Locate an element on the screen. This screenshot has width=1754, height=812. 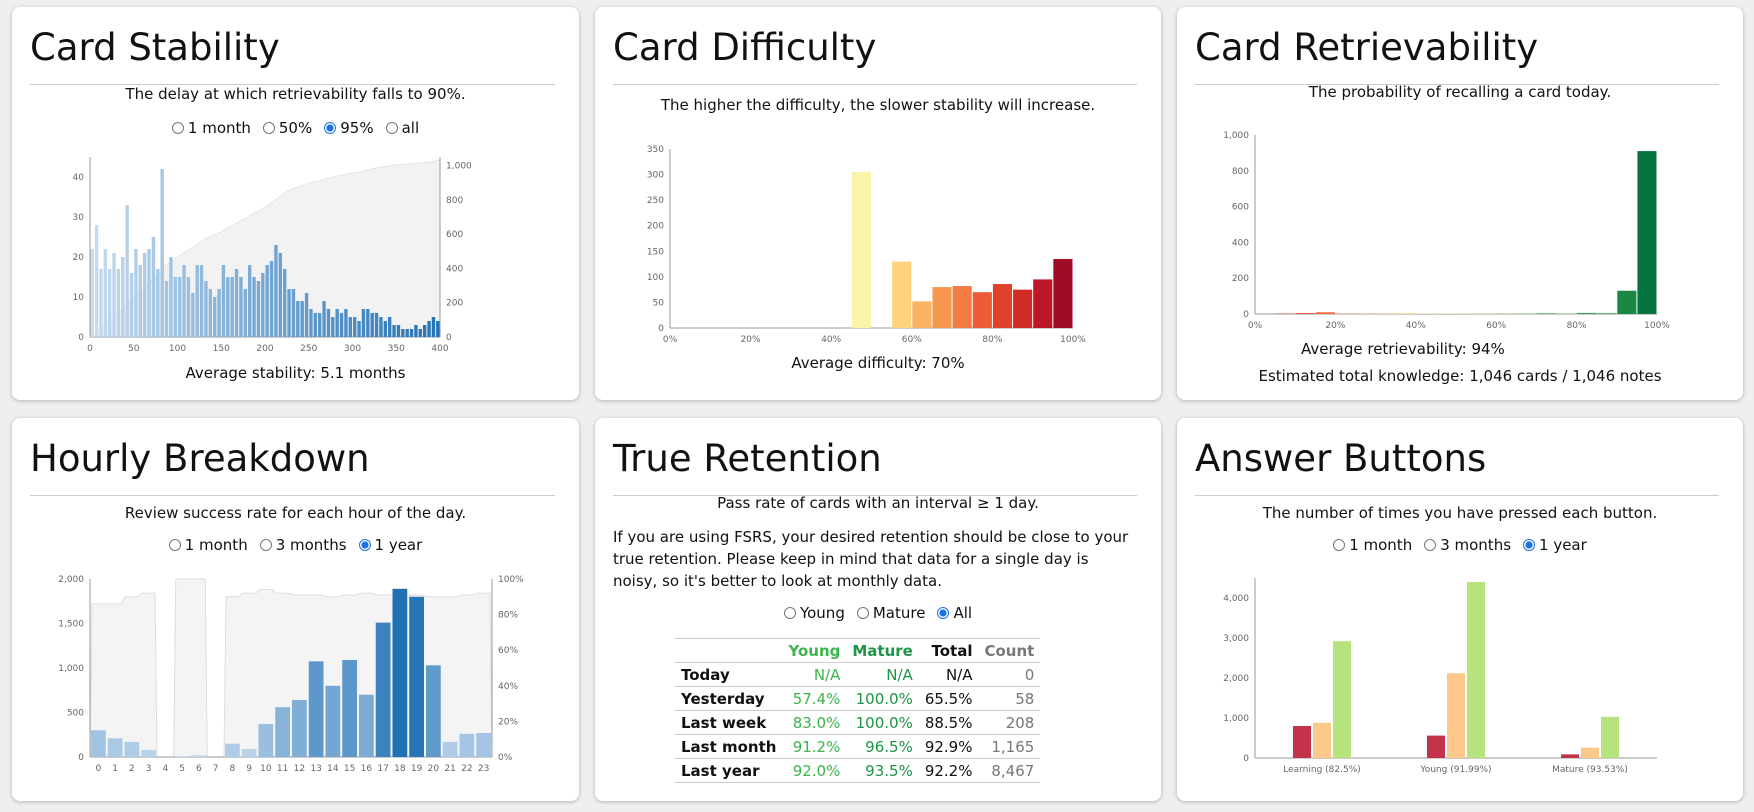
x-tick-label: 19 is located at coordinates (417, 769).